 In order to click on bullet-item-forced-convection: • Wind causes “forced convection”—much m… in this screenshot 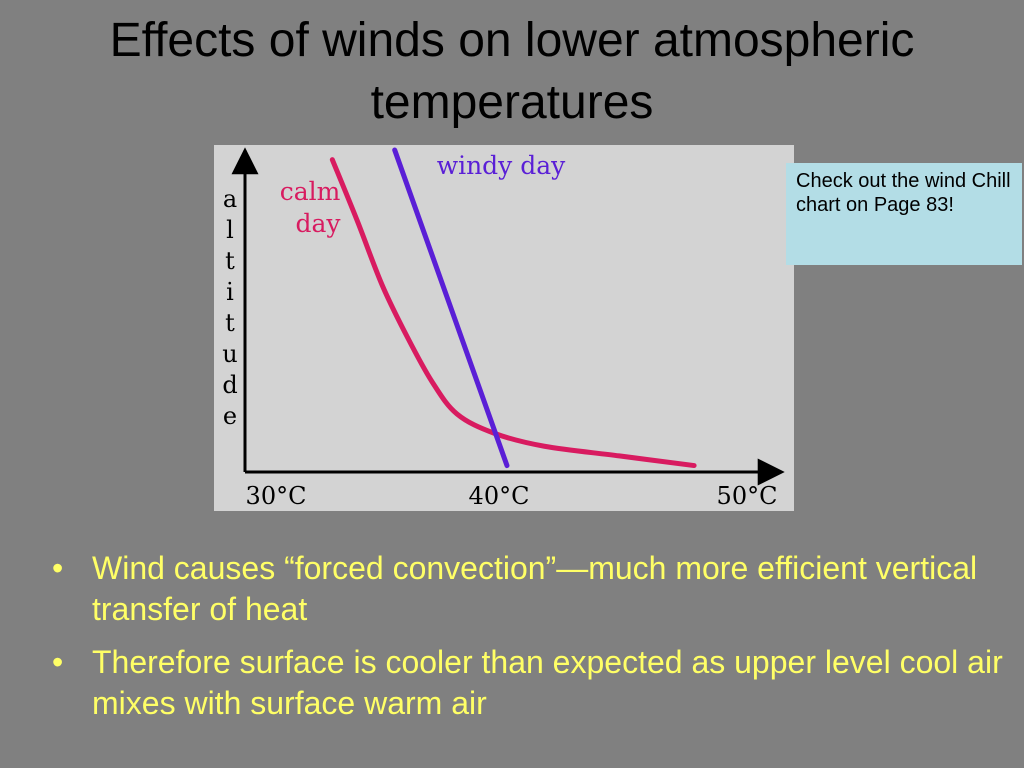, I will do `click(532, 589)`.